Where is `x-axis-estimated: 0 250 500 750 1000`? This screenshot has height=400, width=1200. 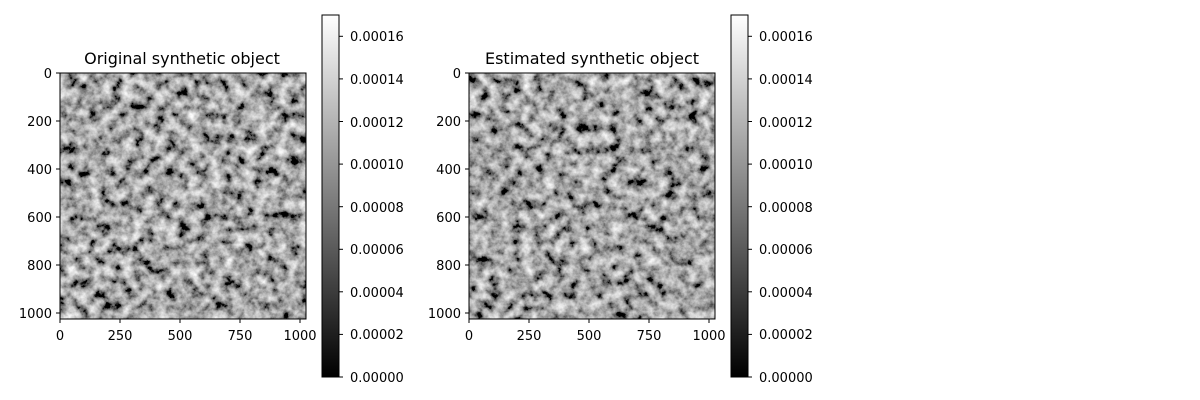
x-axis-estimated: 0 250 500 750 1000 is located at coordinates (595, 331).